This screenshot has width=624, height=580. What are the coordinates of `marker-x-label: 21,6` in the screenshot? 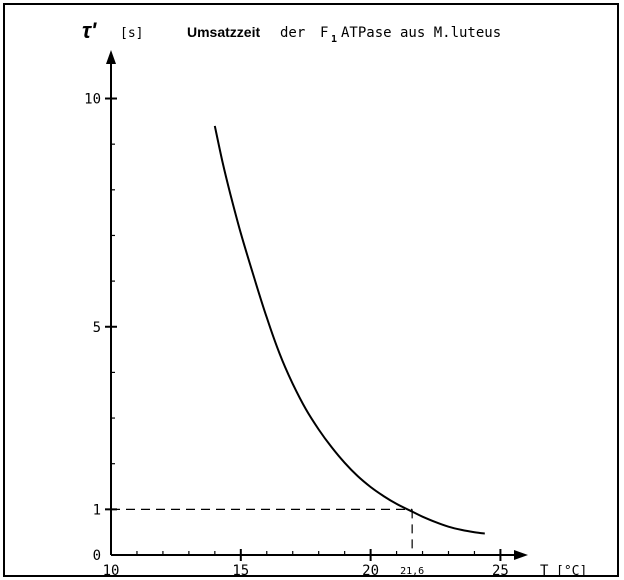 It's located at (412, 571).